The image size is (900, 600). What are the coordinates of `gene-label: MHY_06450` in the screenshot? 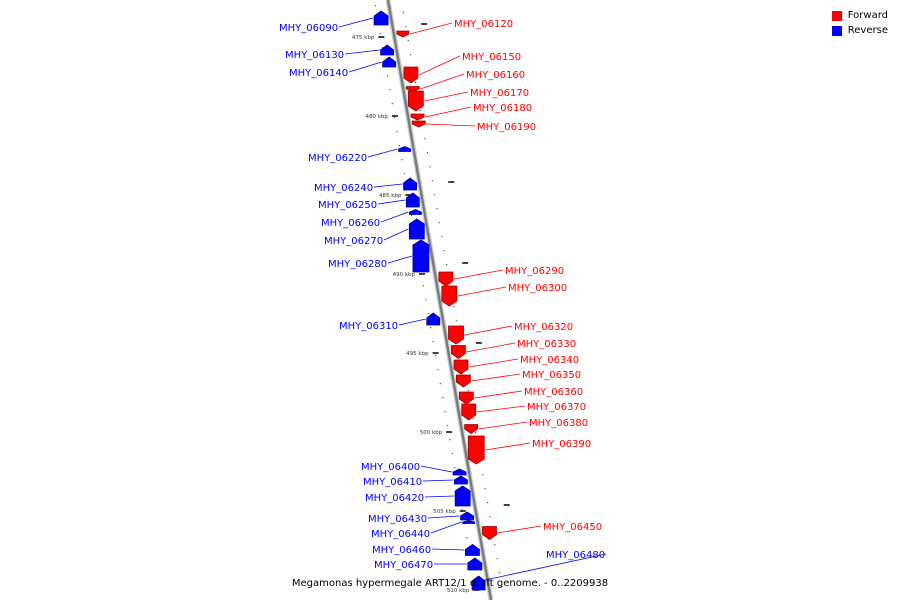 It's located at (572, 527).